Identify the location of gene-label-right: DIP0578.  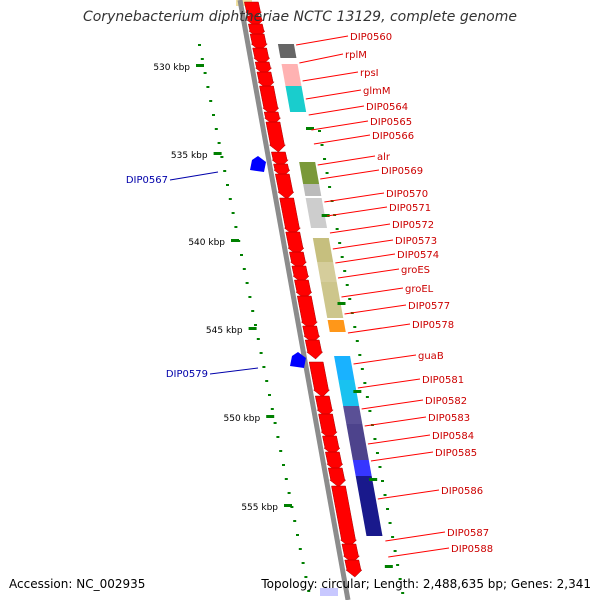
(433, 325).